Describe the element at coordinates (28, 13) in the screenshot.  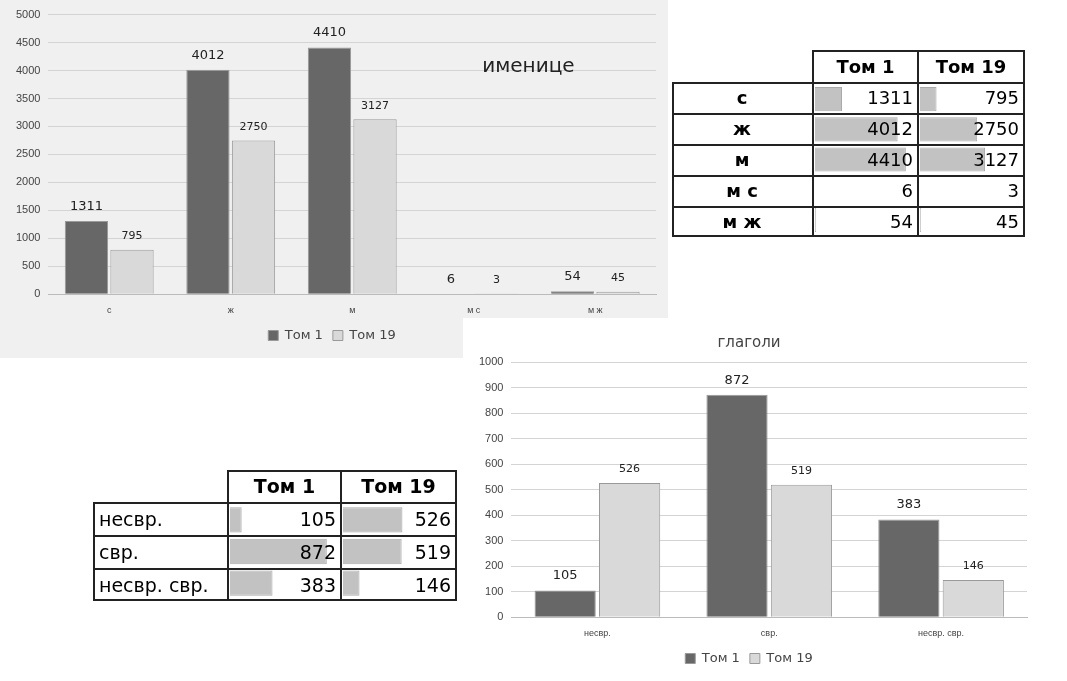
I see `y-tick-label: 5000` at that location.